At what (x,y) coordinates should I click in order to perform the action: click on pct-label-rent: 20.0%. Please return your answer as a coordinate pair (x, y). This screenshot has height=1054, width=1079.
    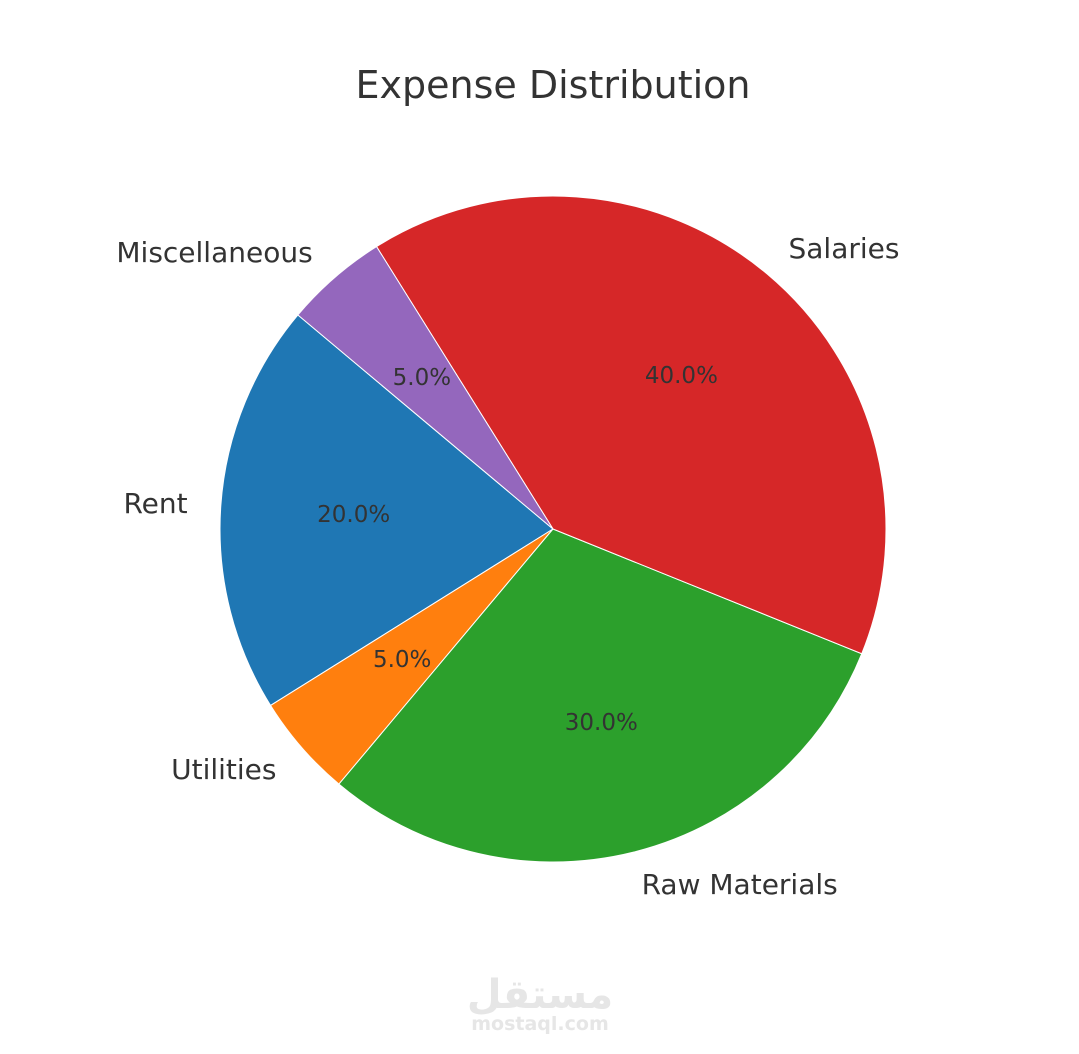
    Looking at the image, I should click on (353, 515).